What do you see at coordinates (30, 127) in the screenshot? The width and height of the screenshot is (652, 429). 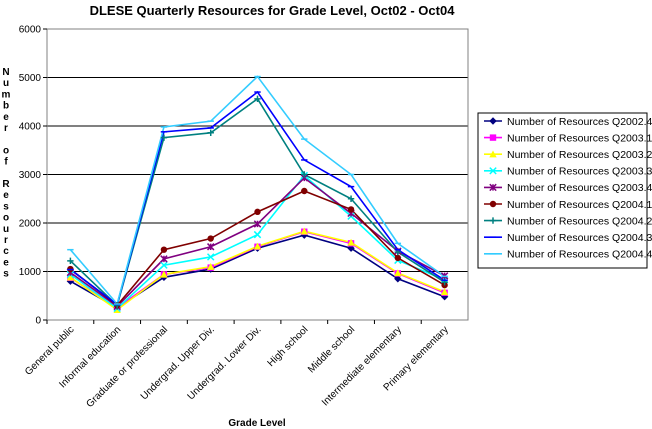 I see `y-tick-label: 4000` at bounding box center [30, 127].